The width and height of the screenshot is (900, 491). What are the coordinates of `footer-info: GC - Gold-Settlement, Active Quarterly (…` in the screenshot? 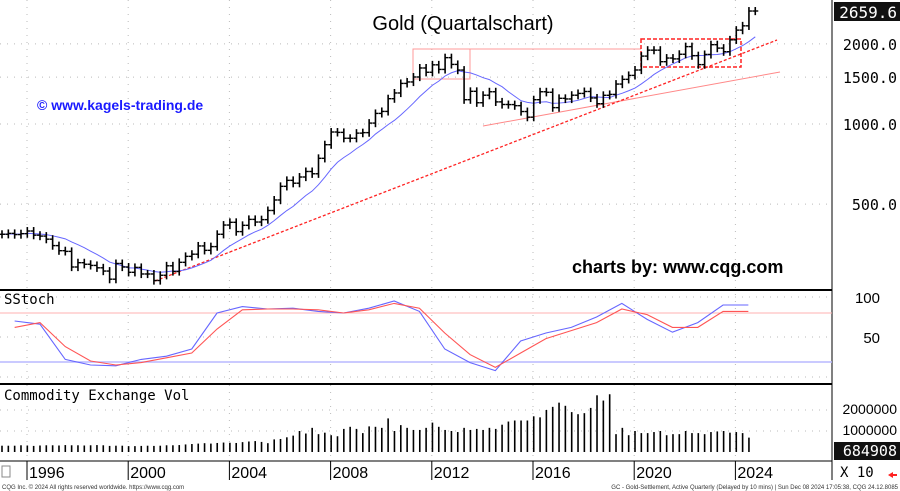 It's located at (754, 488).